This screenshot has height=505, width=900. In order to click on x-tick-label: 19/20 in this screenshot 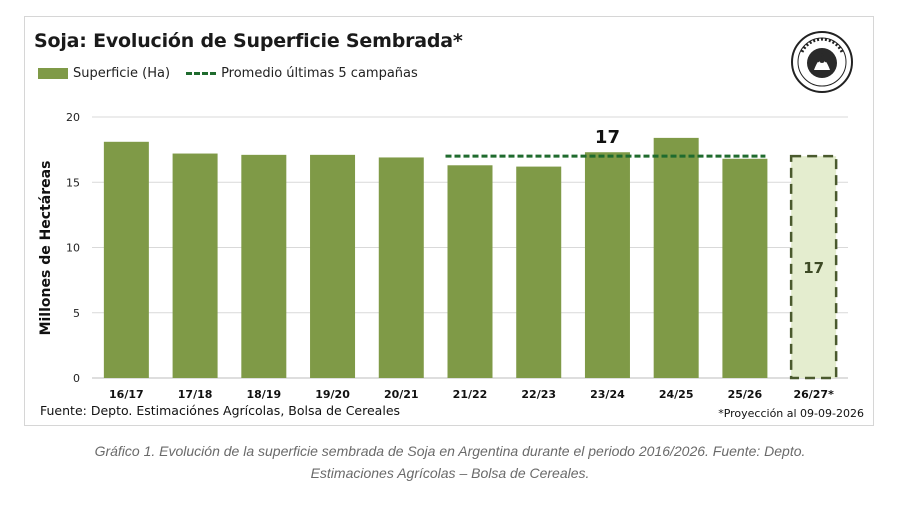, I will do `click(332, 394)`.